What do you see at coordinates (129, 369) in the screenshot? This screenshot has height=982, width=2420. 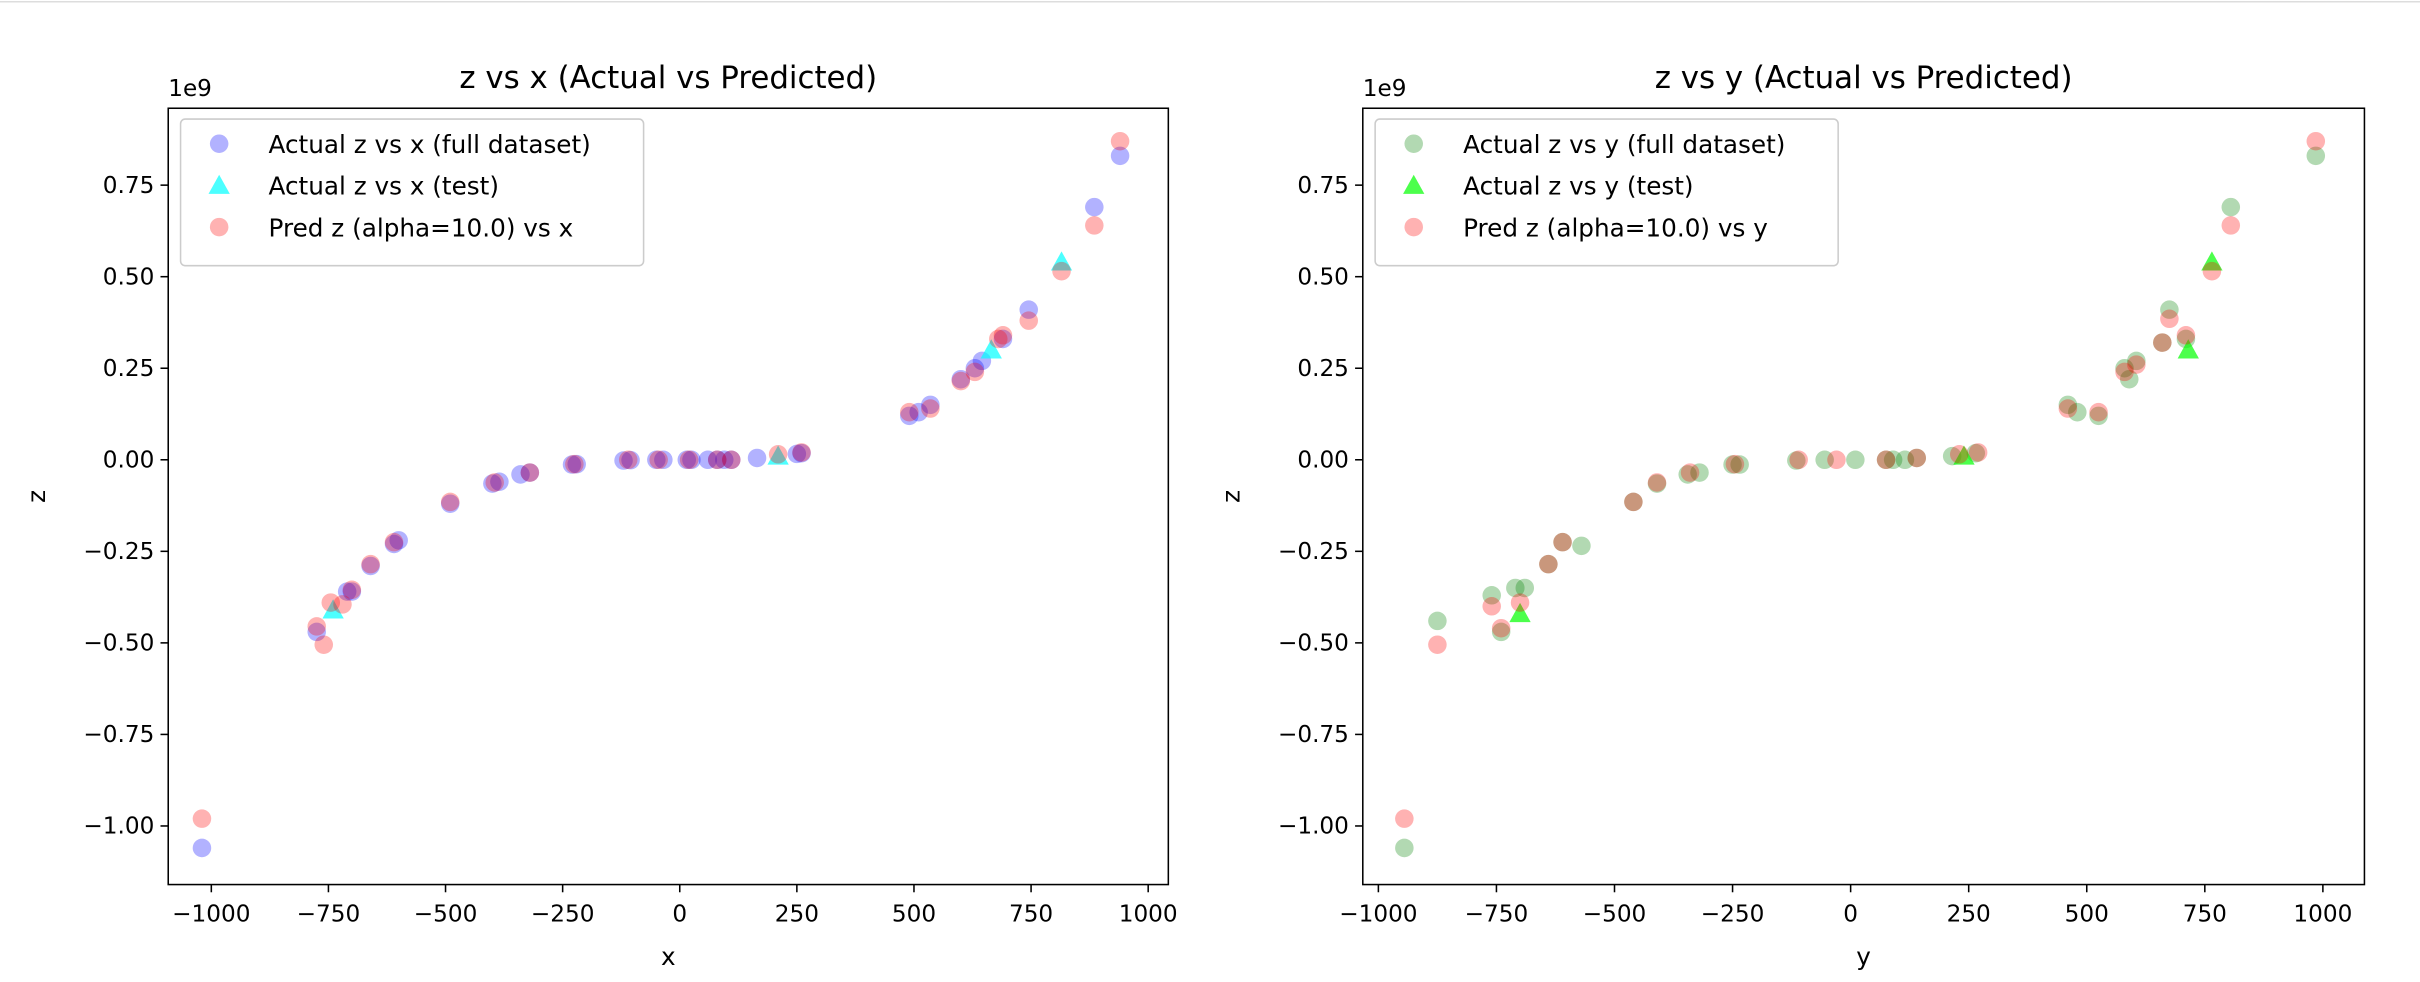 I see `y-tick-label: 0.25` at bounding box center [129, 369].